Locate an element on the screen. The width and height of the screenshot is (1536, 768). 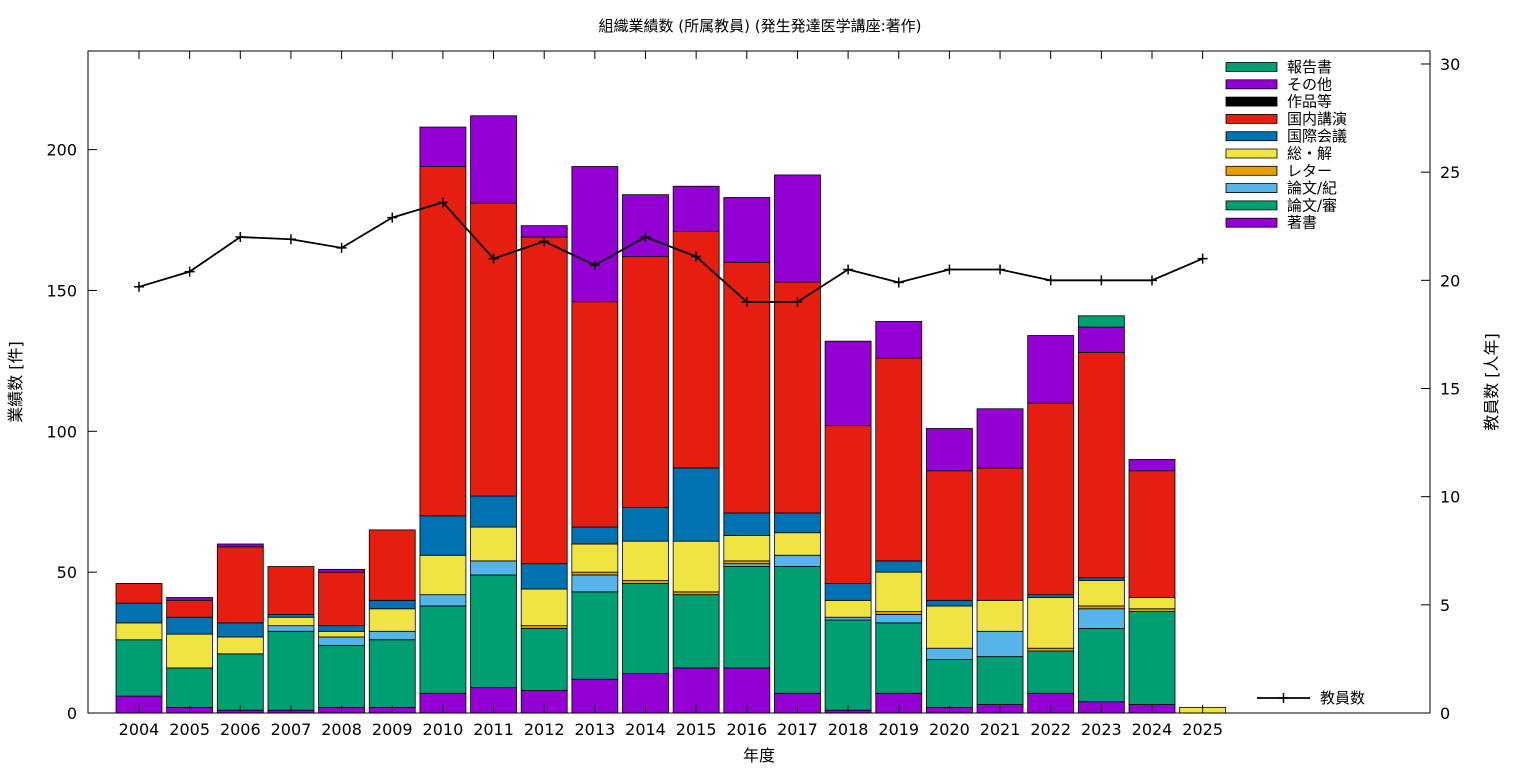
legend-line-label: 教員数 is located at coordinates (1342, 698).